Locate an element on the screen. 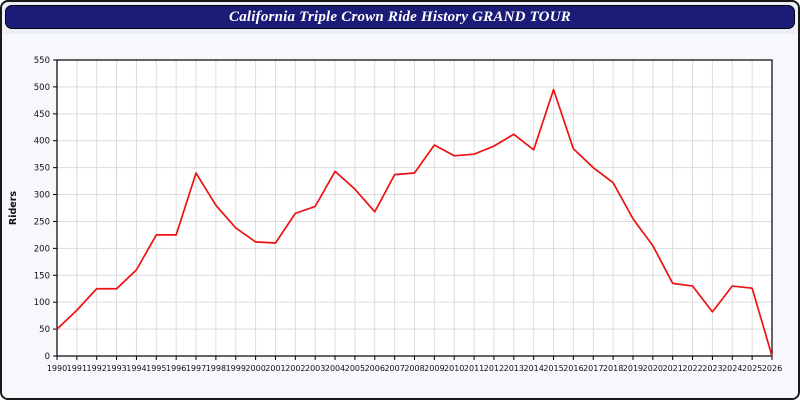 This screenshot has height=400, width=800. svg-text: 1992 is located at coordinates (97, 368).